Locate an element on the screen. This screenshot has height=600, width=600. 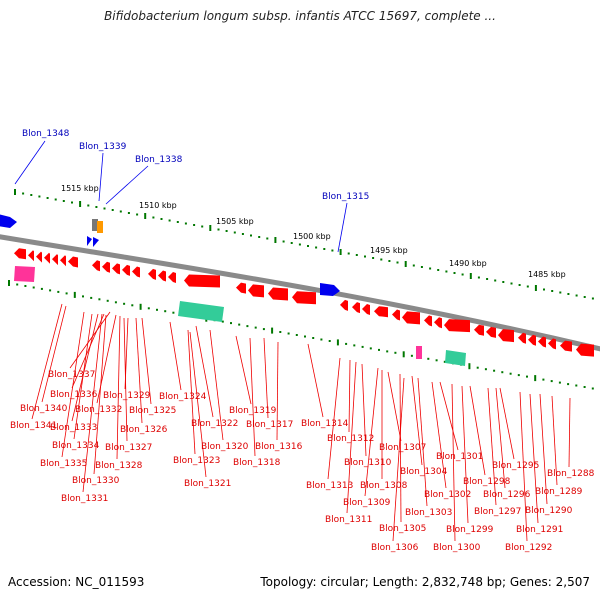
gene-label: Blon_1299 is located at coordinates (470, 530).